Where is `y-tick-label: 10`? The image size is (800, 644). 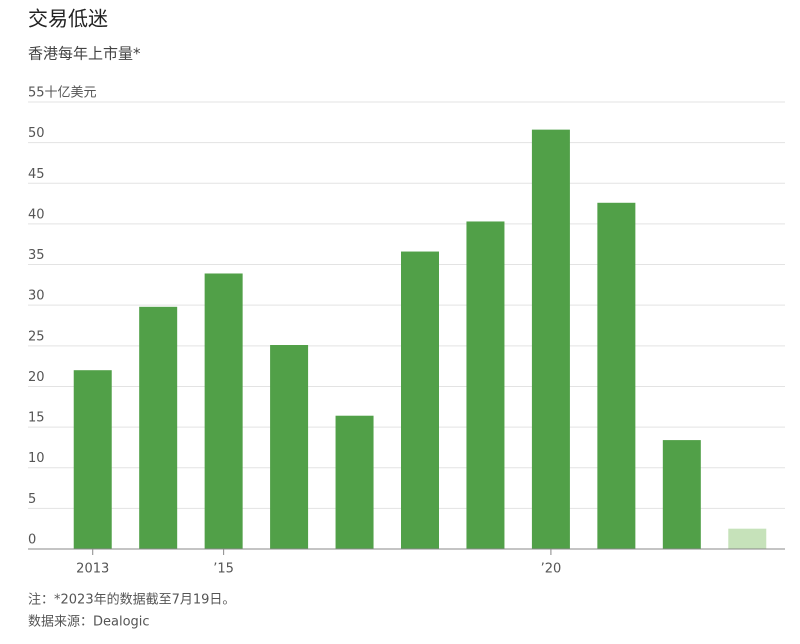 y-tick-label: 10 is located at coordinates (36, 458).